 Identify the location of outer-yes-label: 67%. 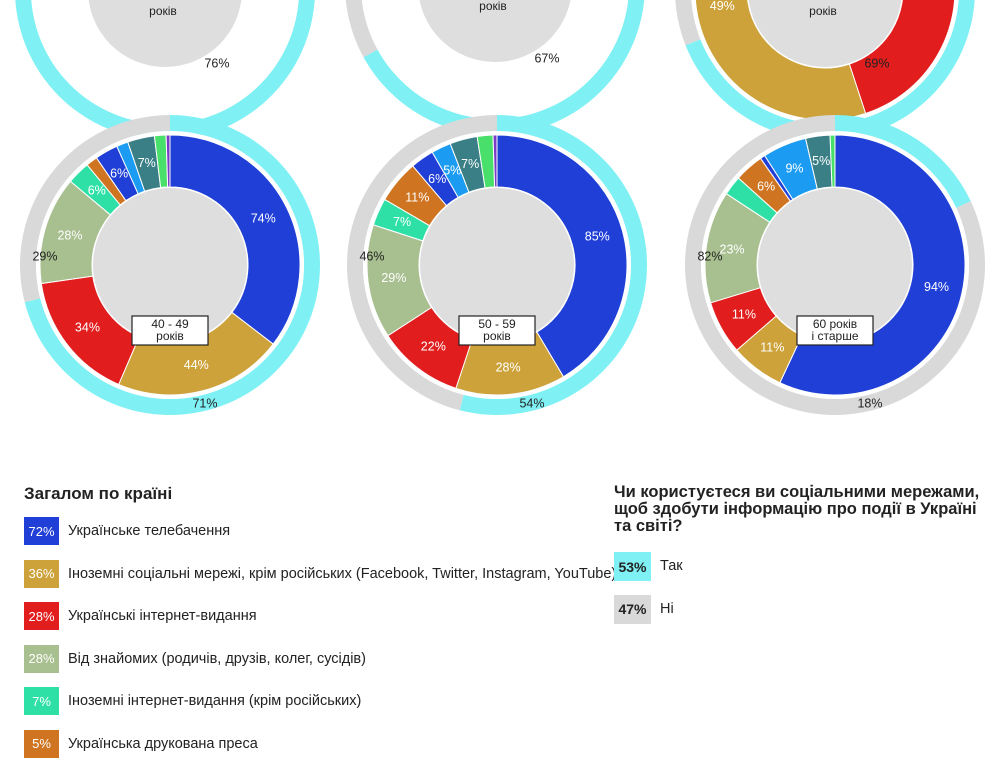
(546, 58).